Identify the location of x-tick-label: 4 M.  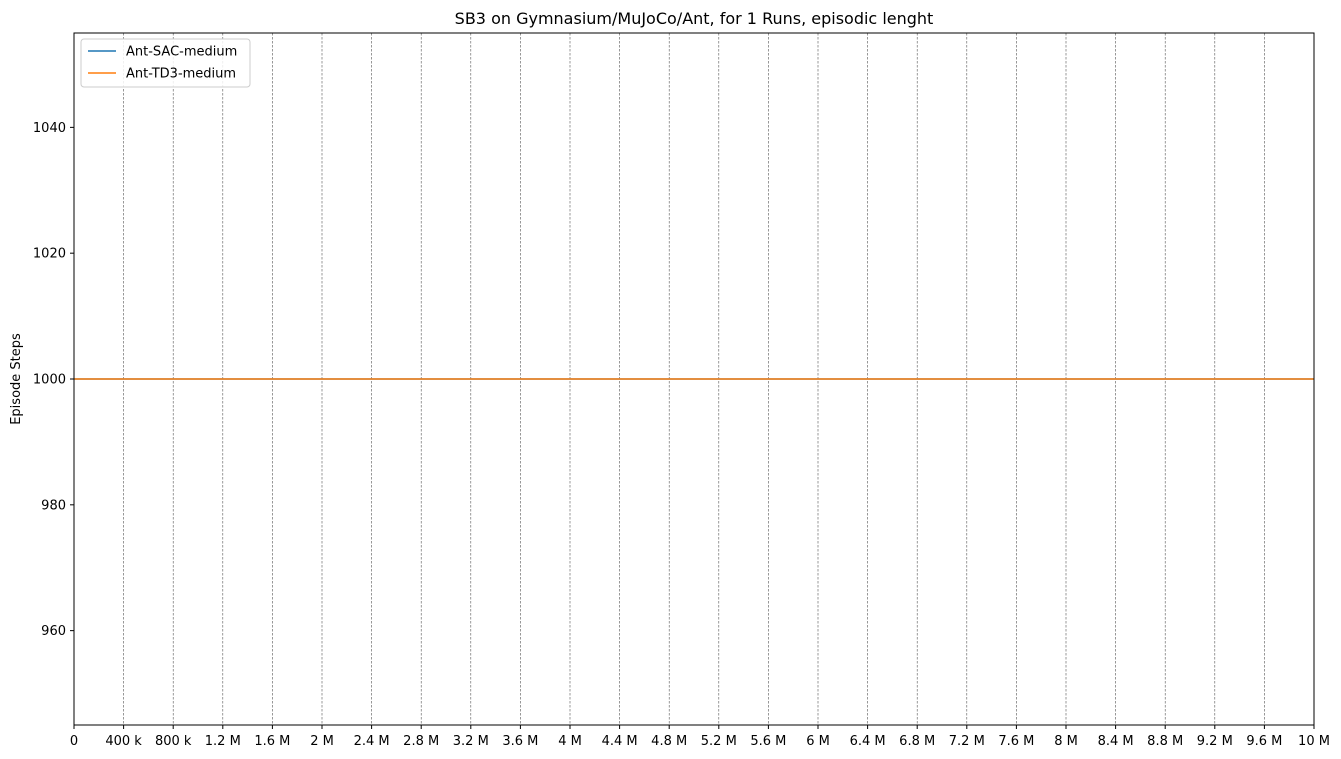
(570, 741).